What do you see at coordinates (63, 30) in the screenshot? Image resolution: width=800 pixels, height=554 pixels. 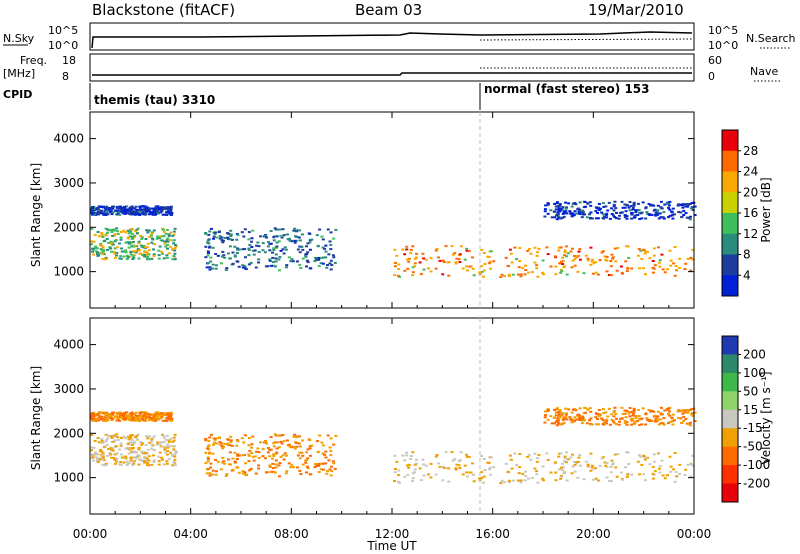 I see `nsky-tick-top: 10^5` at bounding box center [63, 30].